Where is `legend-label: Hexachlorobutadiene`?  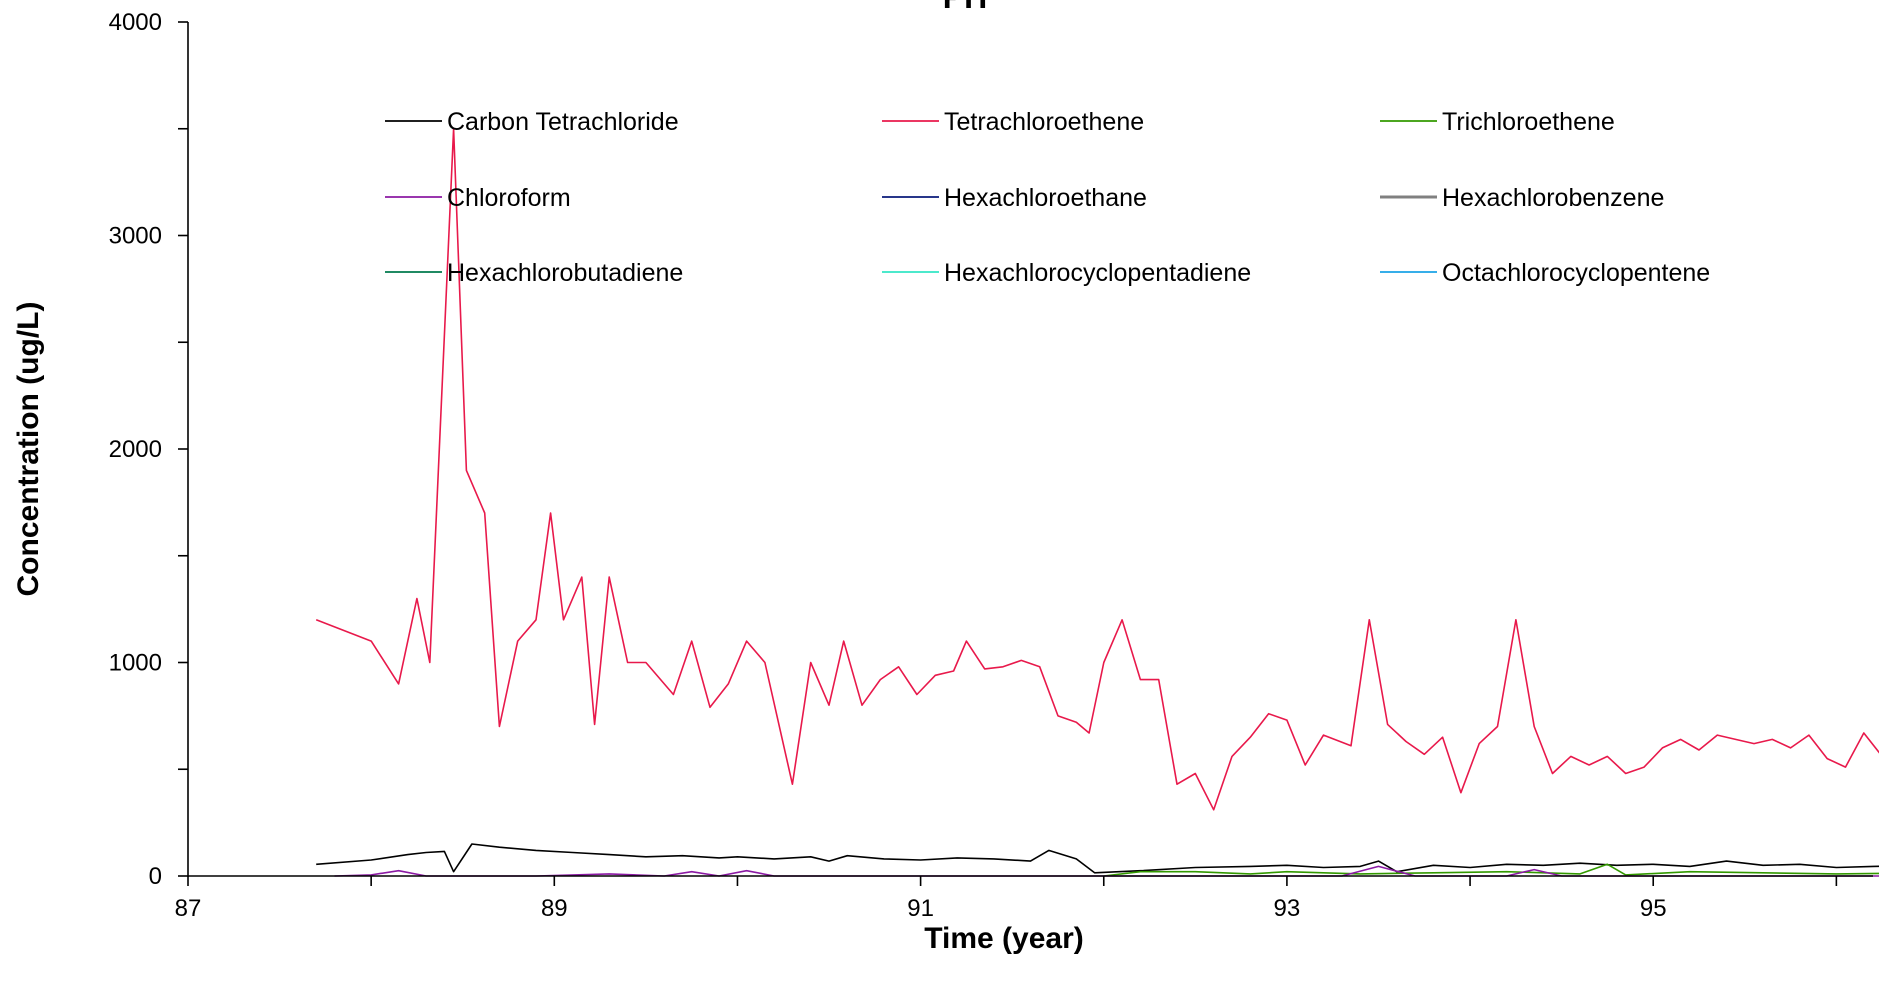 legend-label: Hexachlorobutadiene is located at coordinates (565, 273).